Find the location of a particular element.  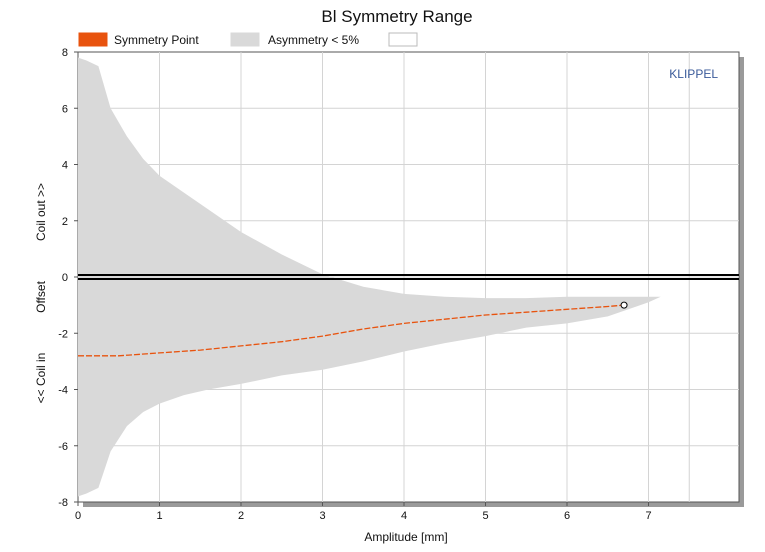

x-tick-label: 7 is located at coordinates (648, 516).